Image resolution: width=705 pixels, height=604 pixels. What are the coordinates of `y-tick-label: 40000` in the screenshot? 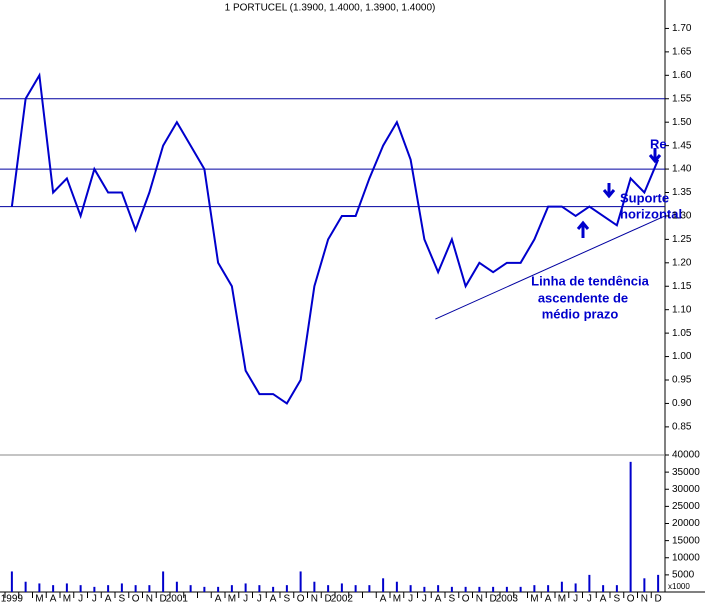 It's located at (686, 455).